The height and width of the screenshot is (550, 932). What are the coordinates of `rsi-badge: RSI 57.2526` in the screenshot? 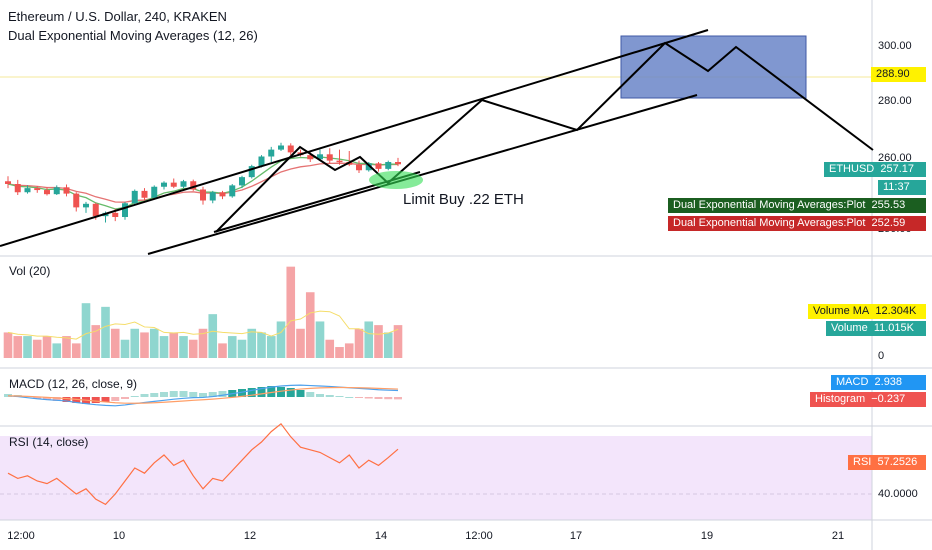 It's located at (887, 462).